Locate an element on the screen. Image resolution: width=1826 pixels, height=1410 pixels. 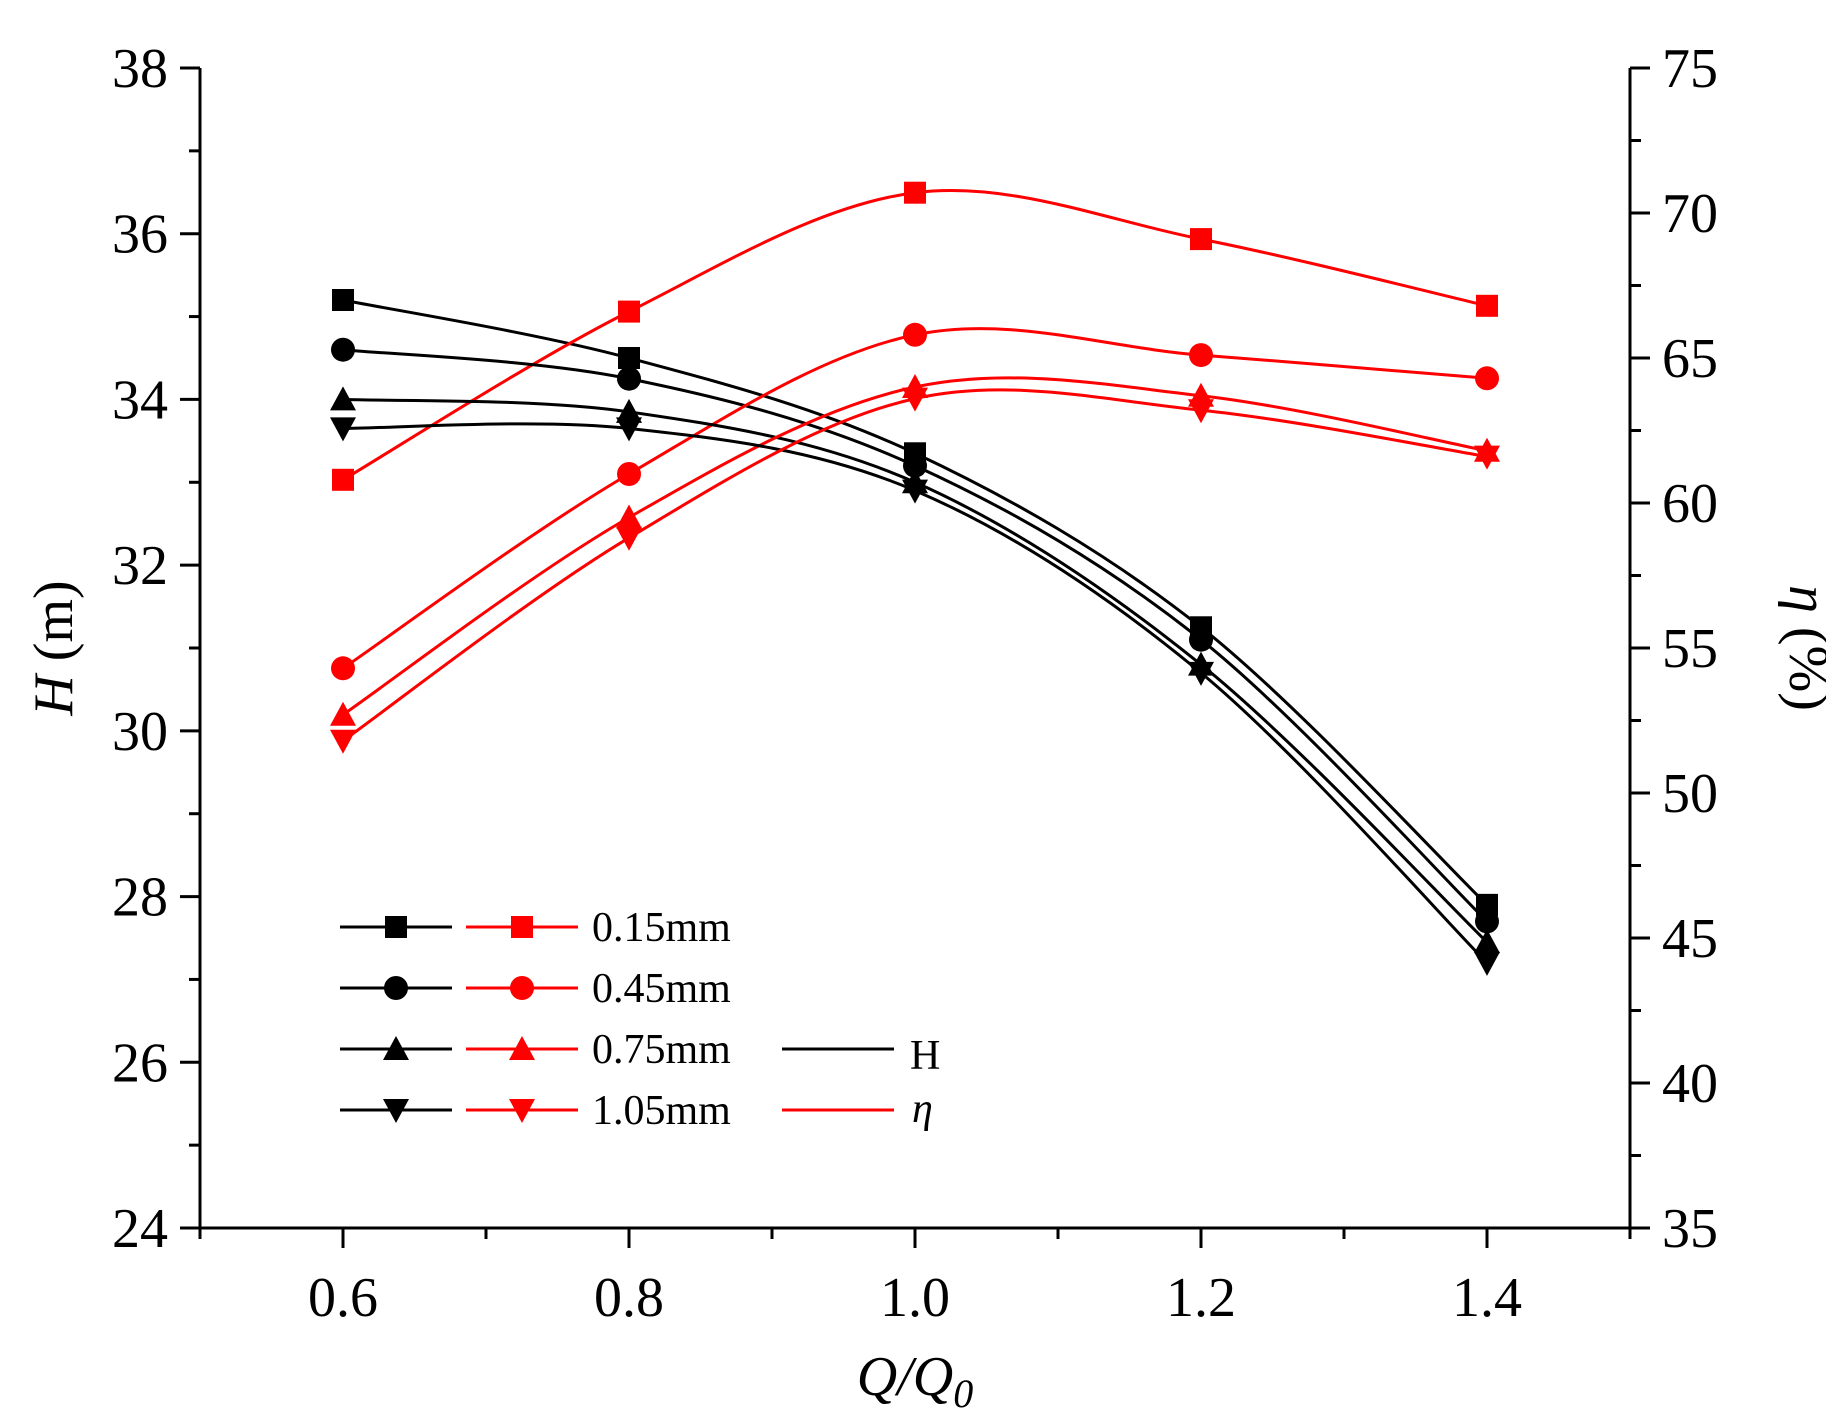
x-axis-title-sub: 0 is located at coordinates (963, 1390).